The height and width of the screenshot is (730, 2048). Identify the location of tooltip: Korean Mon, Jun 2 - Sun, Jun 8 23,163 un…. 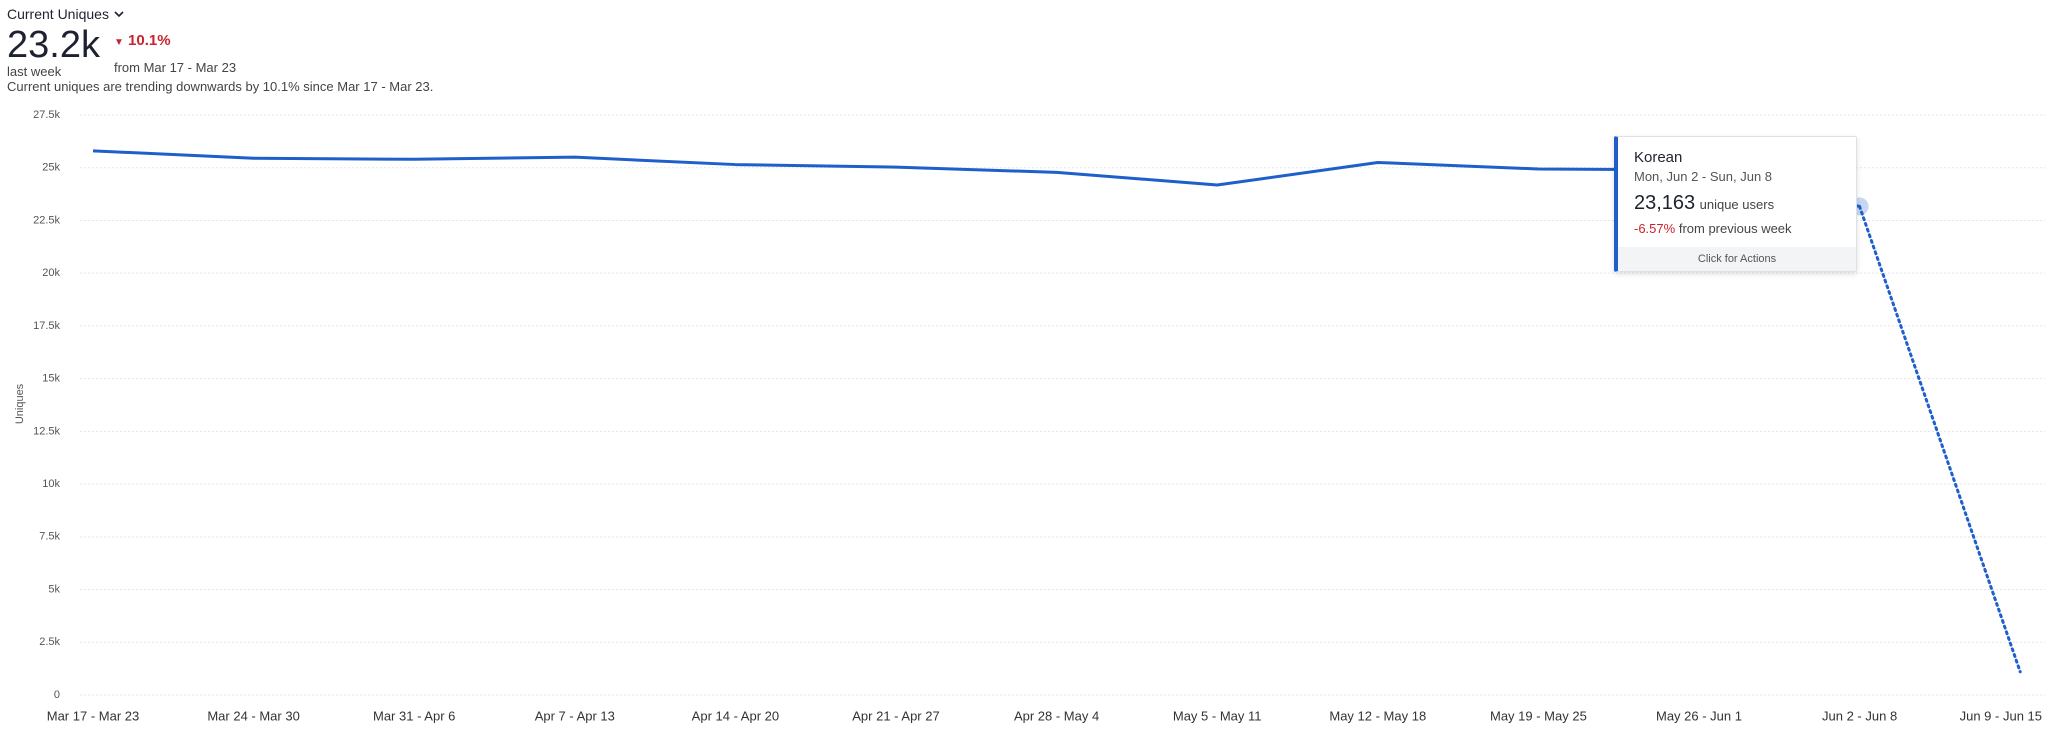
(1735, 204).